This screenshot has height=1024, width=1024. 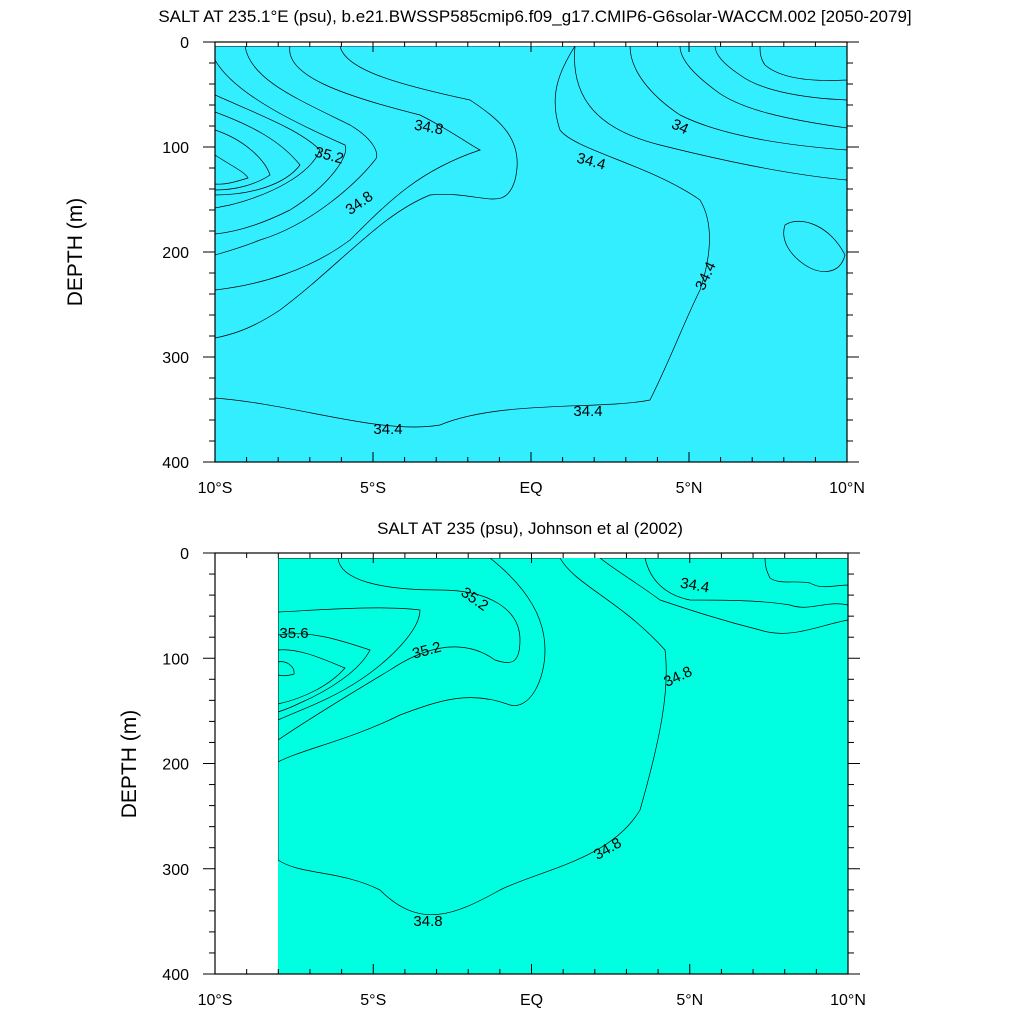 I want to click on fill-33.6, so click(x=780, y=73).